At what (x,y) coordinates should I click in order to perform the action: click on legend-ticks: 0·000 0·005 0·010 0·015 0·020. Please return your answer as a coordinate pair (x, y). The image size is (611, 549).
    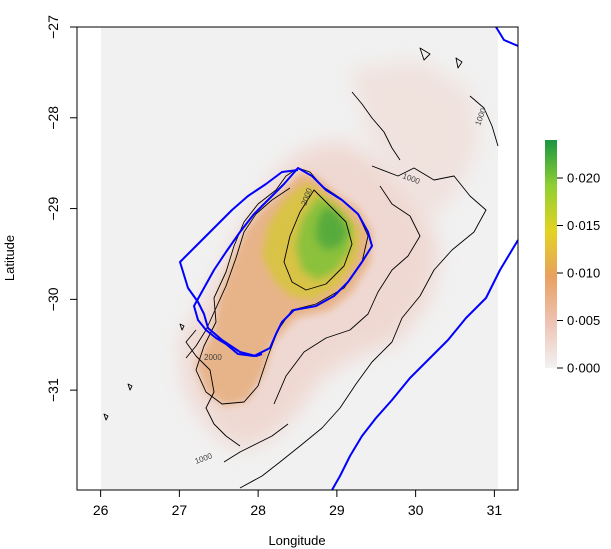
    Looking at the image, I should click on (578, 273).